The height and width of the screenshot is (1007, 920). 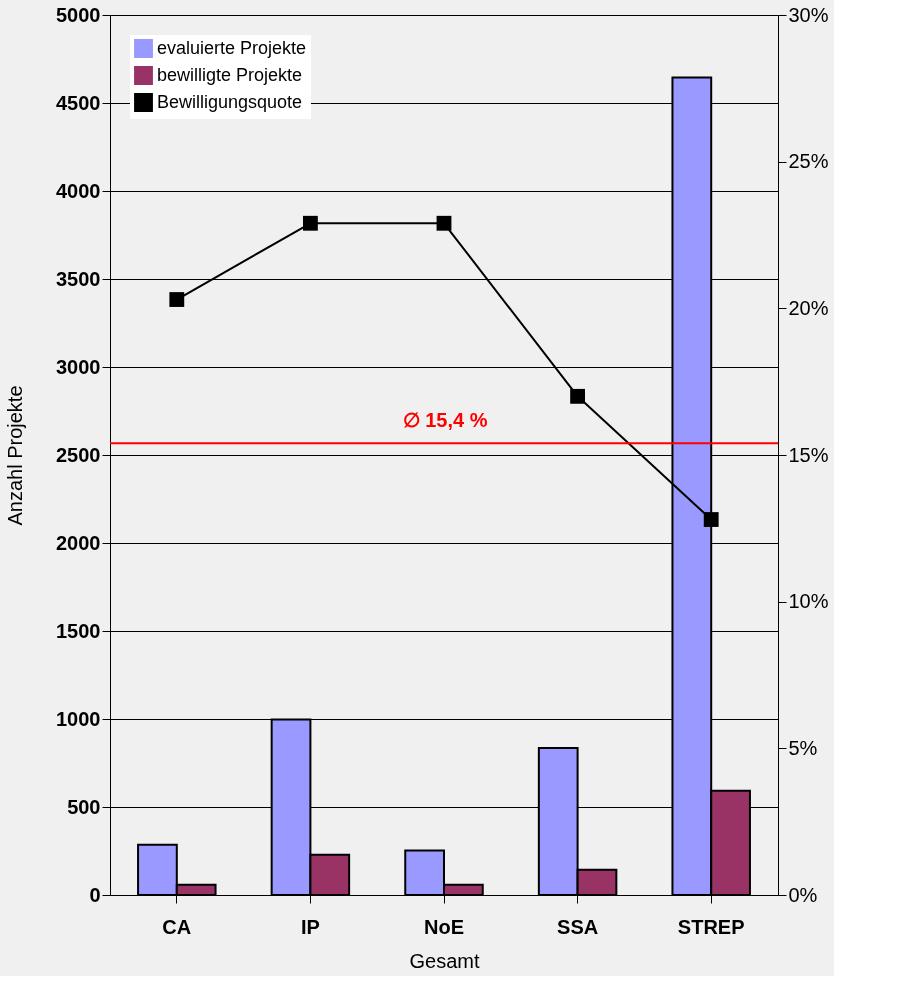 I want to click on y-tick-label: 1000, so click(x=78, y=718).